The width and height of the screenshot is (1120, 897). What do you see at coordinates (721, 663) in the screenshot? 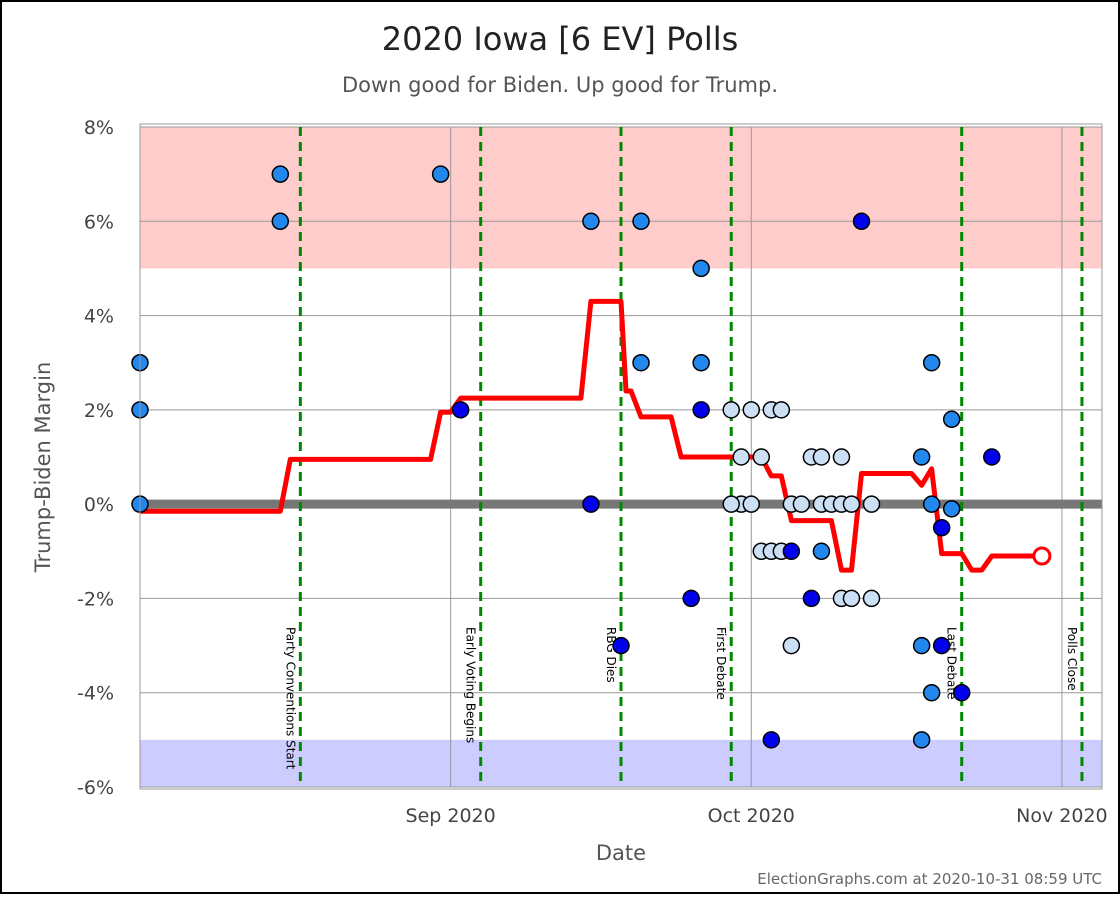
I see `event-label-3: First Debate` at bounding box center [721, 663].